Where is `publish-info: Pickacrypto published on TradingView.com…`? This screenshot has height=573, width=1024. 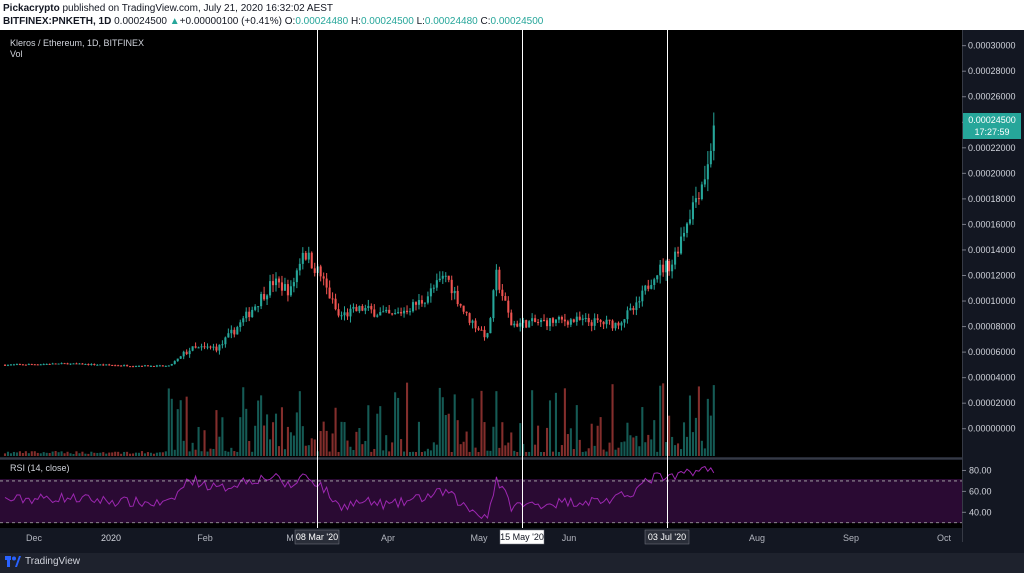 publish-info: Pickacrypto published on TradingView.com… is located at coordinates (168, 8).